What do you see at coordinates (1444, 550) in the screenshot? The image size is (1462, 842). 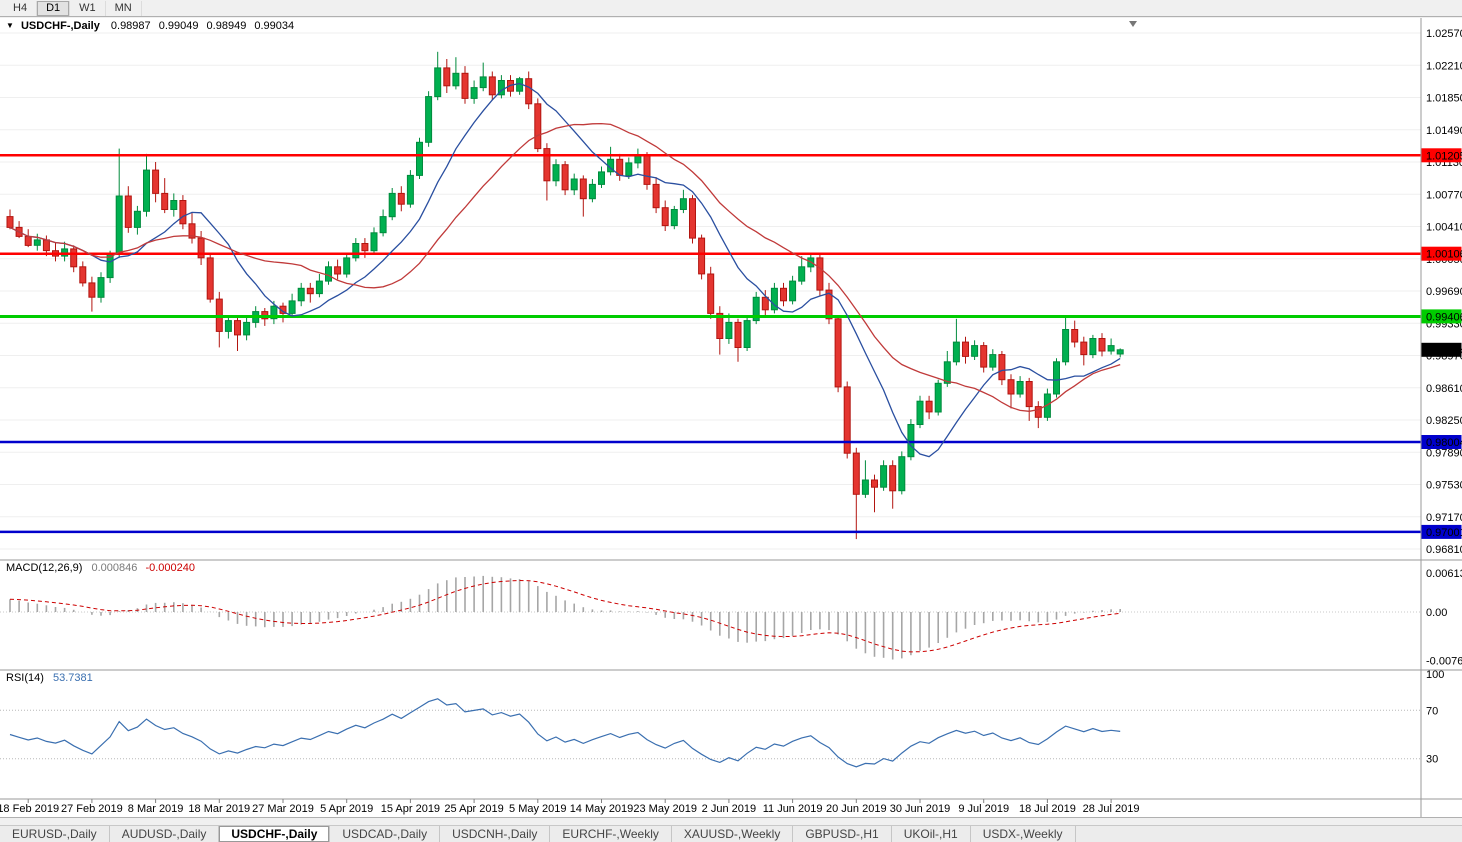 I see `svg-text: 0.96810` at bounding box center [1444, 550].